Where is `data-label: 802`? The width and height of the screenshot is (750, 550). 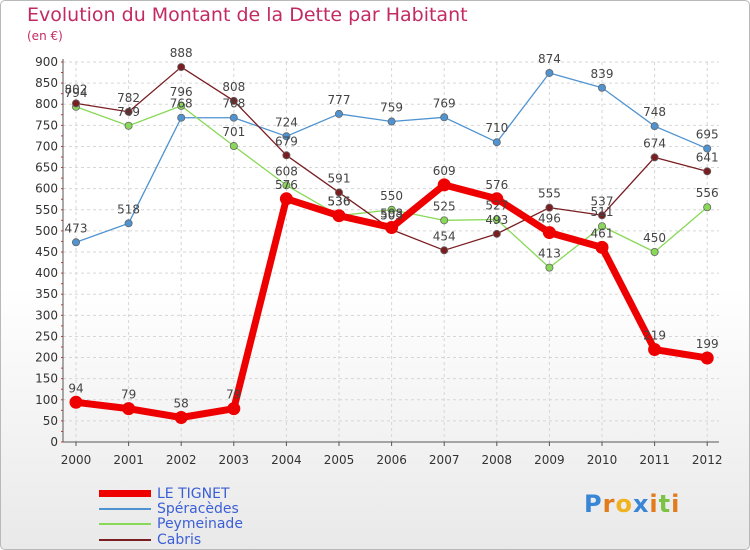
data-label: 802 is located at coordinates (76, 89).